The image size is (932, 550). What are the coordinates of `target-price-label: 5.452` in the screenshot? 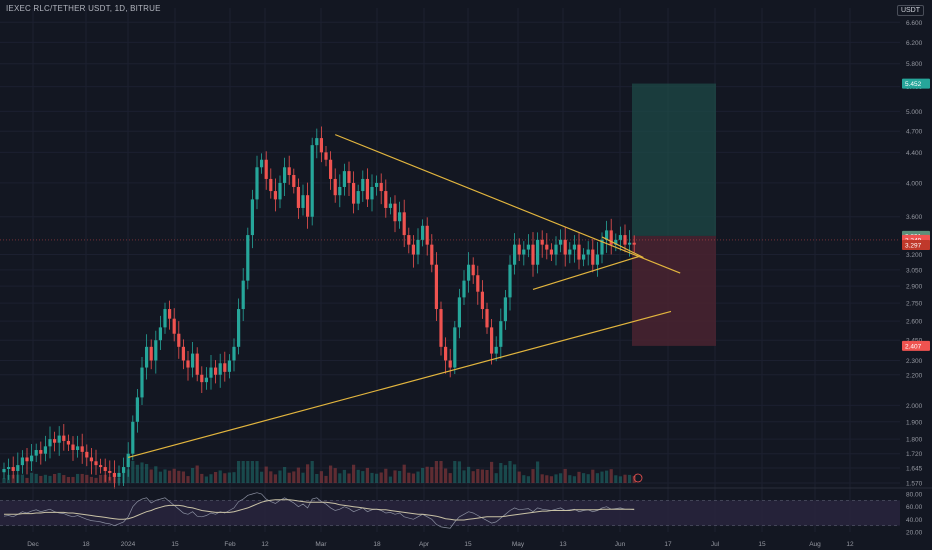 It's located at (913, 84).